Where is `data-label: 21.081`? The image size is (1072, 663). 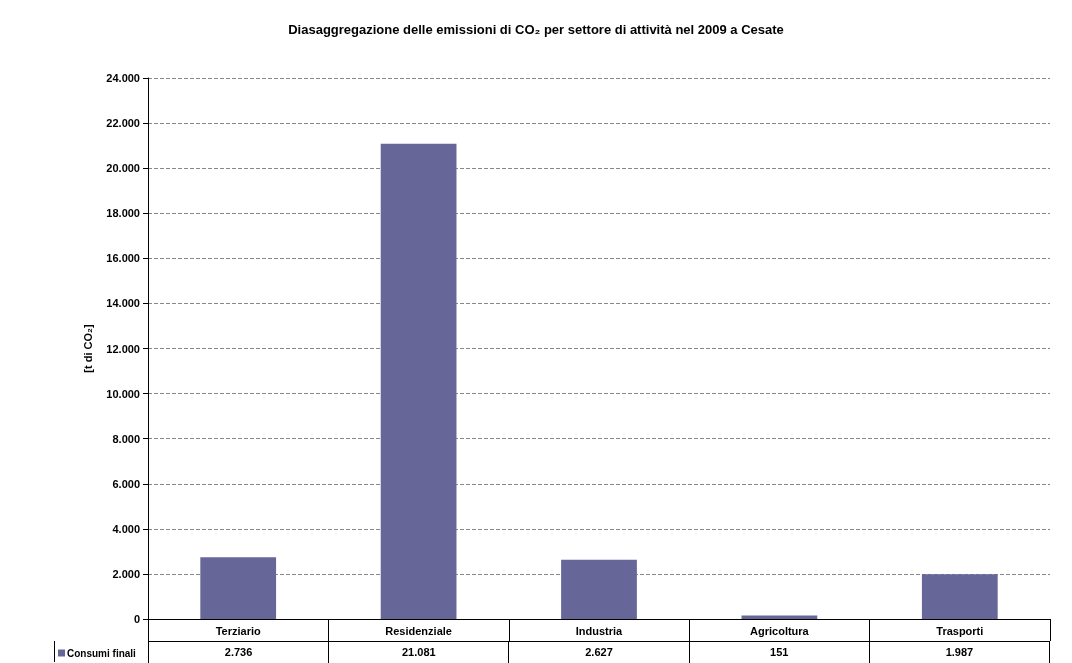
data-label: 21.081 is located at coordinates (418, 652).